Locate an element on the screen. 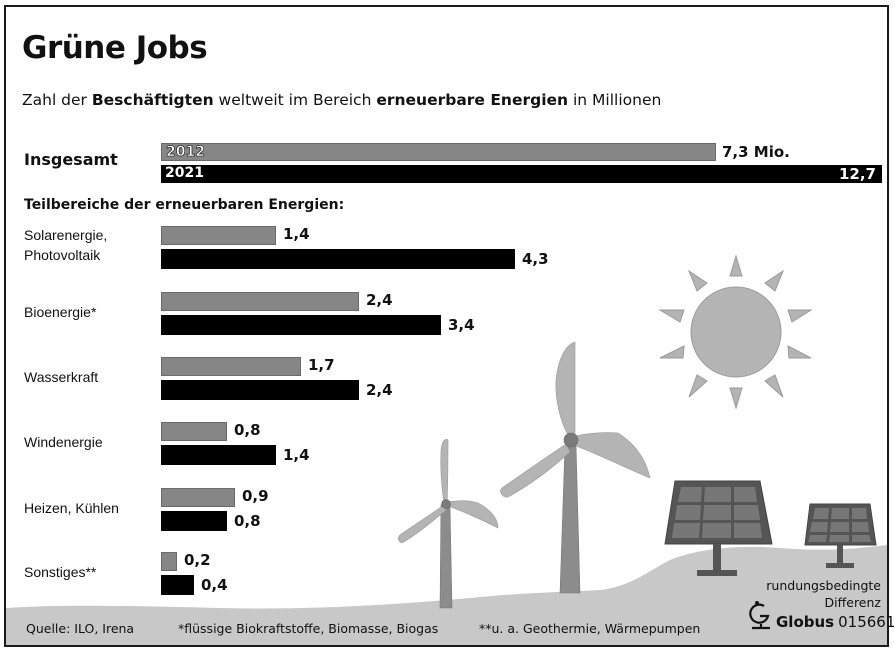 Image resolution: width=895 pixels, height=655 pixels. wind-turbine-small-icon is located at coordinates (448, 524).